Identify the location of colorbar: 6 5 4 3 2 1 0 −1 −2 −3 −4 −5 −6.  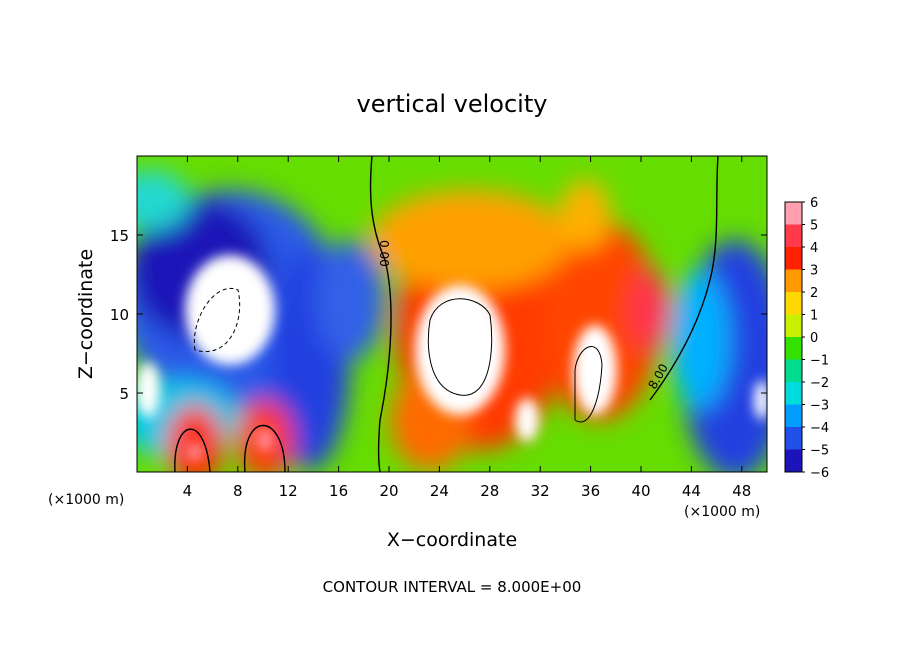
(806, 338).